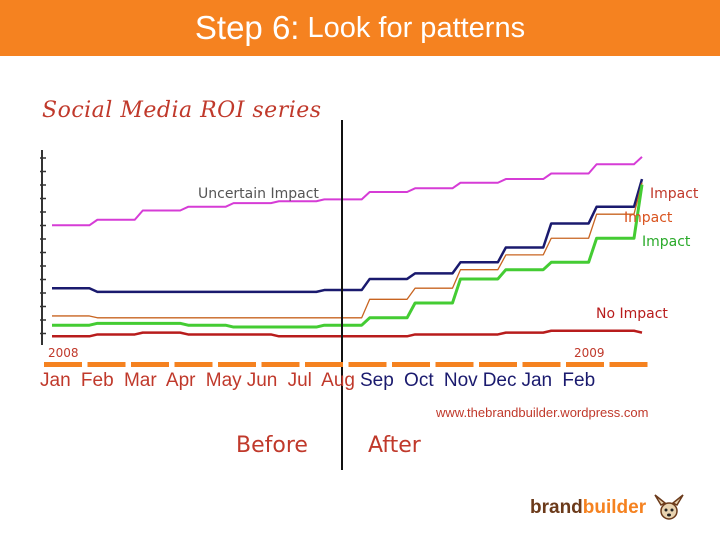 The height and width of the screenshot is (540, 720). I want to click on annotation-impact-1: Impact, so click(674, 194).